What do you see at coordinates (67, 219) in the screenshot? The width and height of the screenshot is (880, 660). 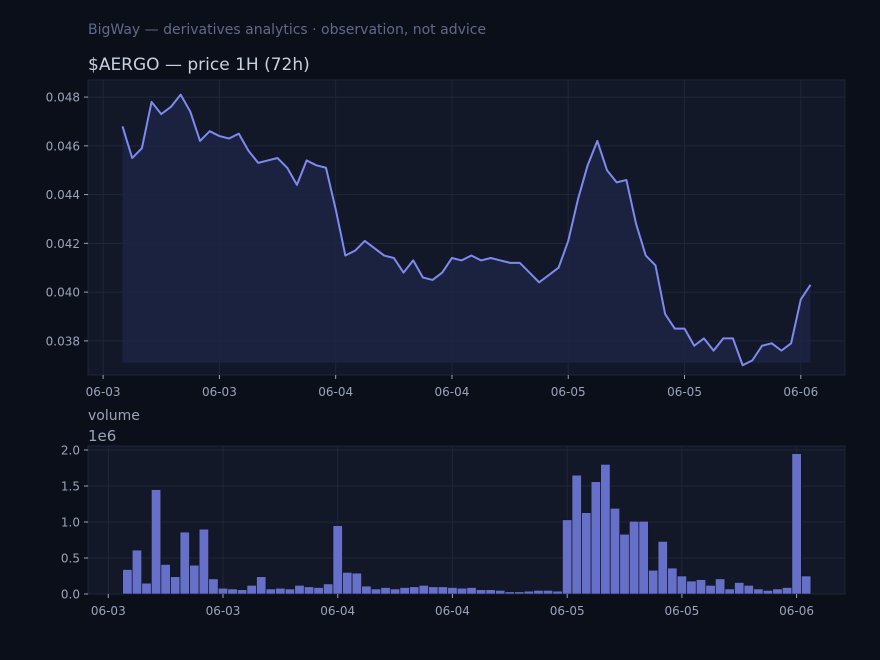 I see `price-y-axis: 0.038 0.040 0.042 0.044 0.046 0.048` at bounding box center [67, 219].